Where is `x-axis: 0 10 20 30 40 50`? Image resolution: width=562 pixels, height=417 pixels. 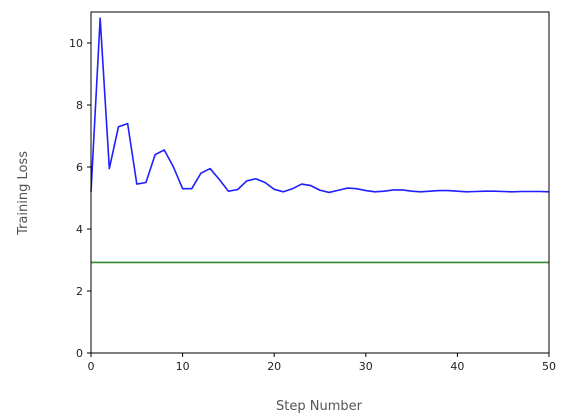 x-axis: 0 10 20 30 40 50 is located at coordinates (322, 363).